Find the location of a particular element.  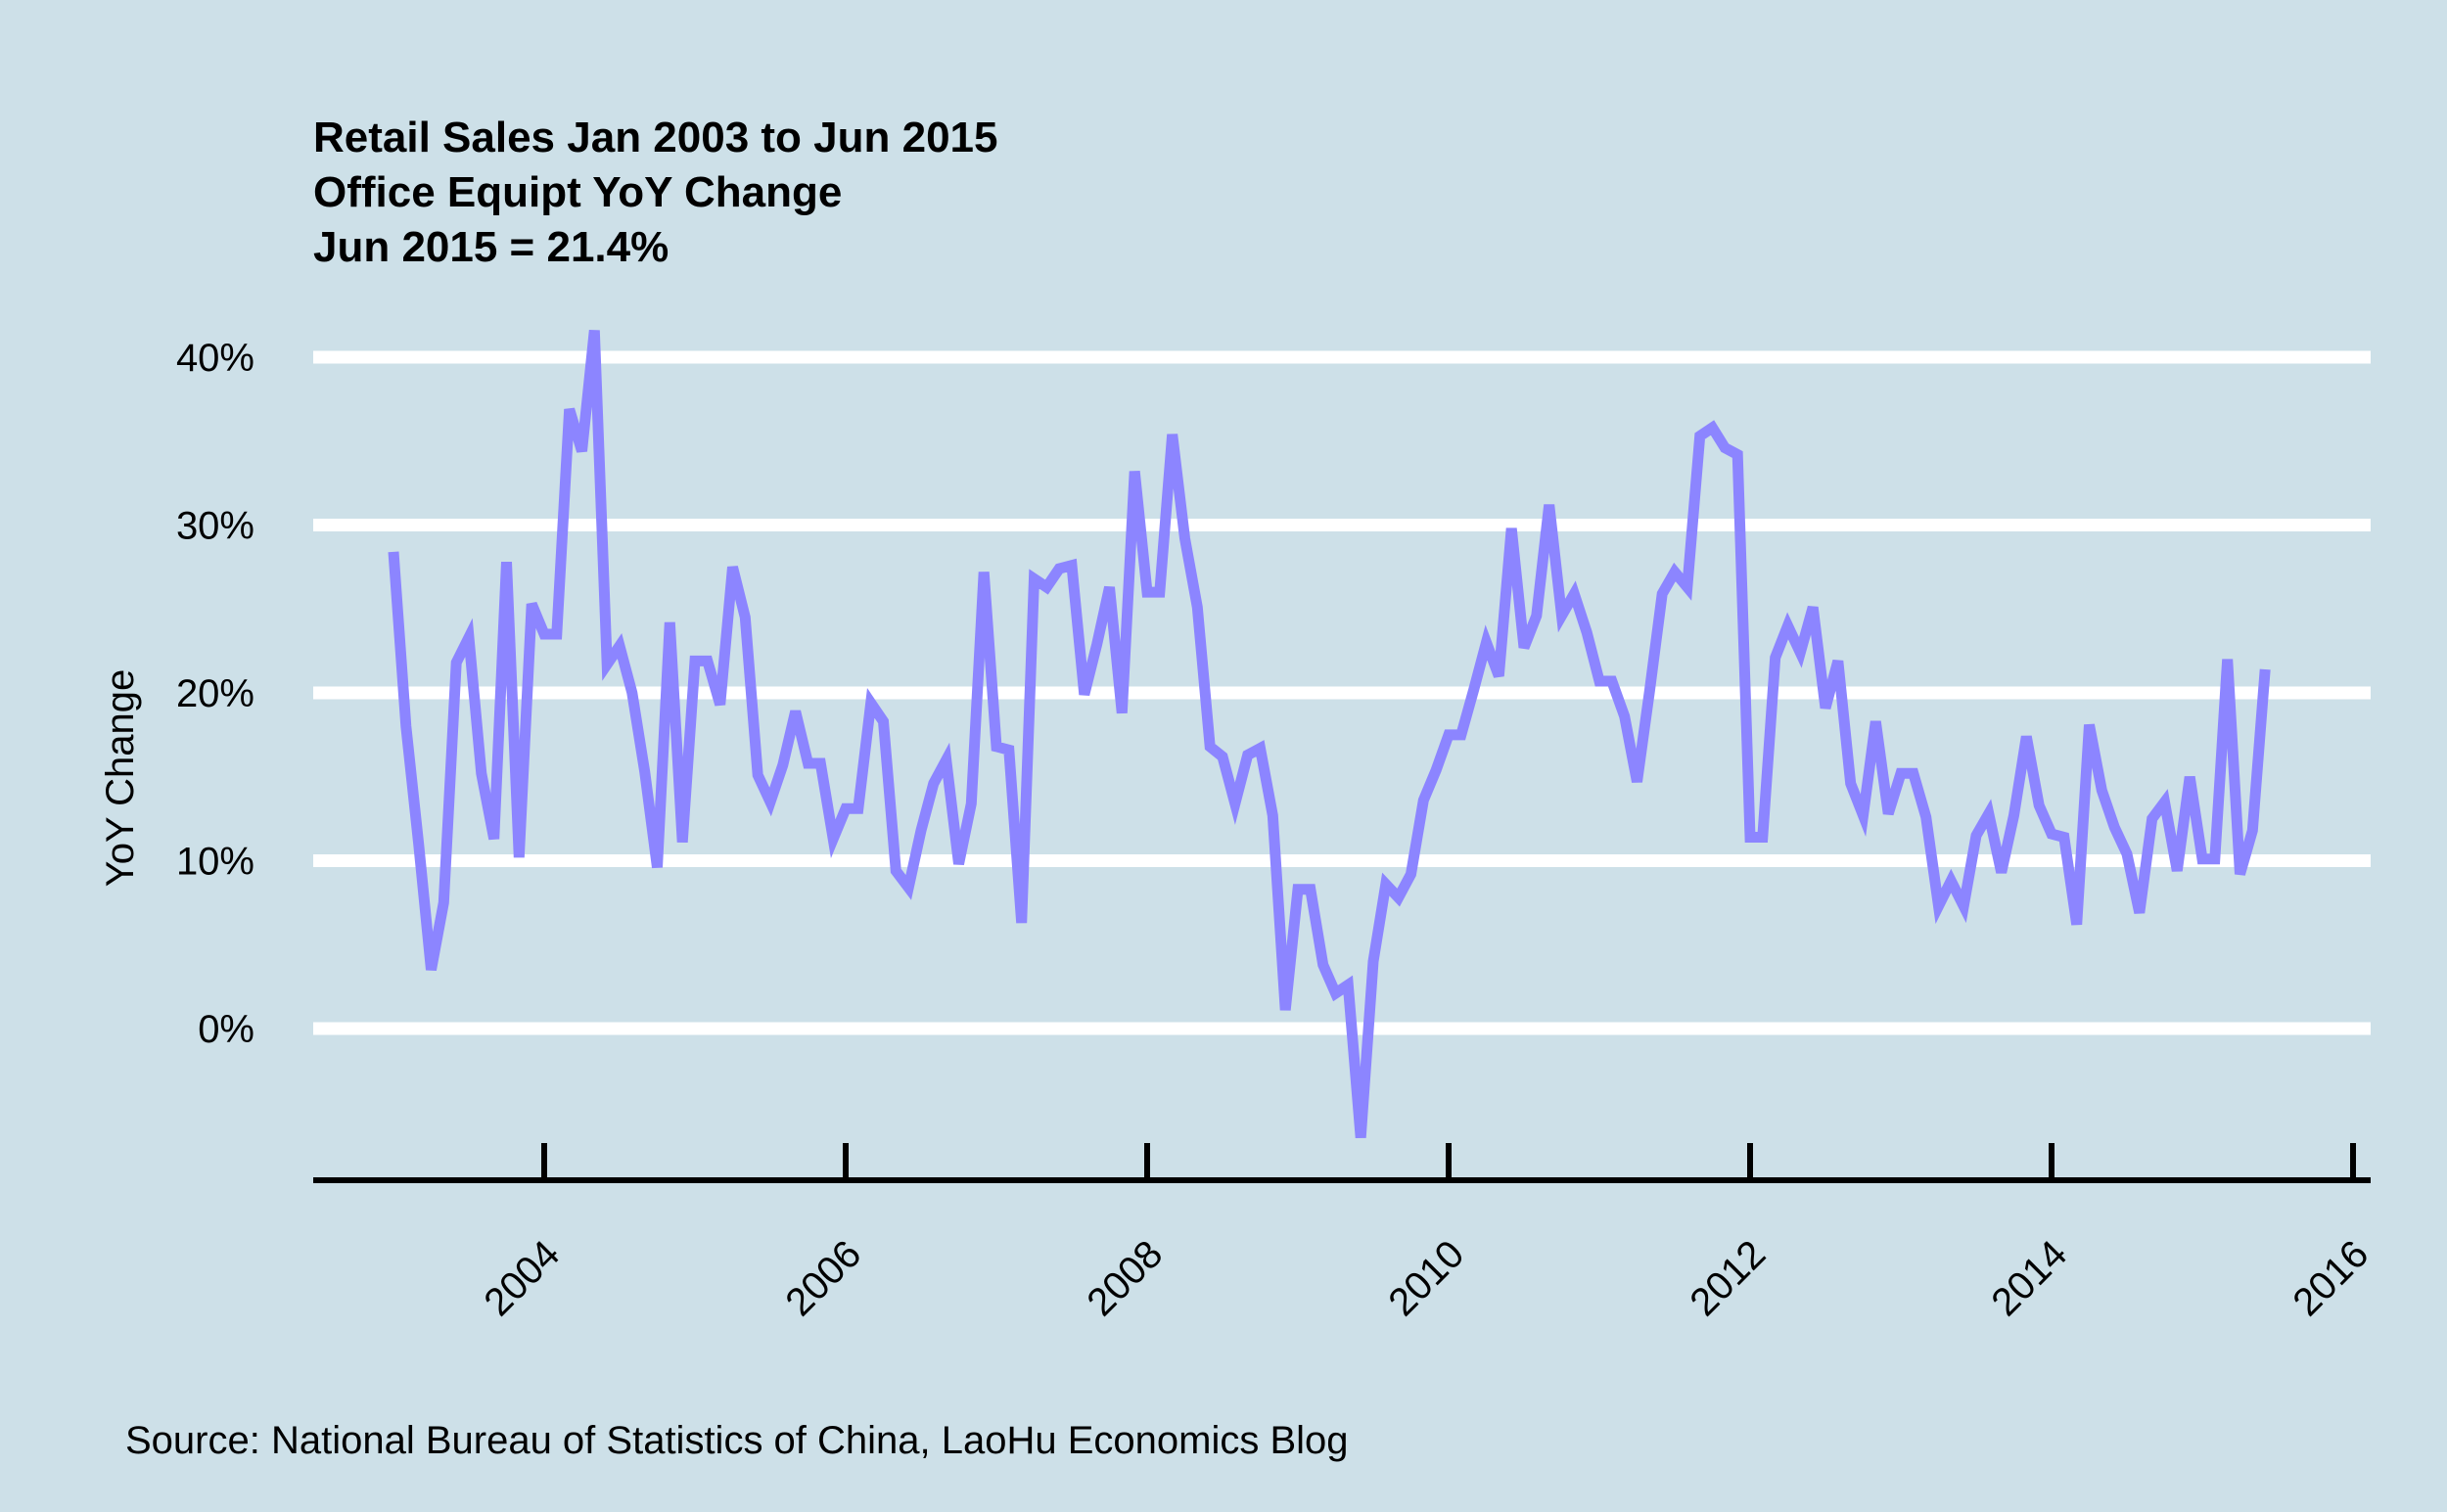

y-tick-labels: 0% 10% 20% 30% 40% is located at coordinates (215, 694).